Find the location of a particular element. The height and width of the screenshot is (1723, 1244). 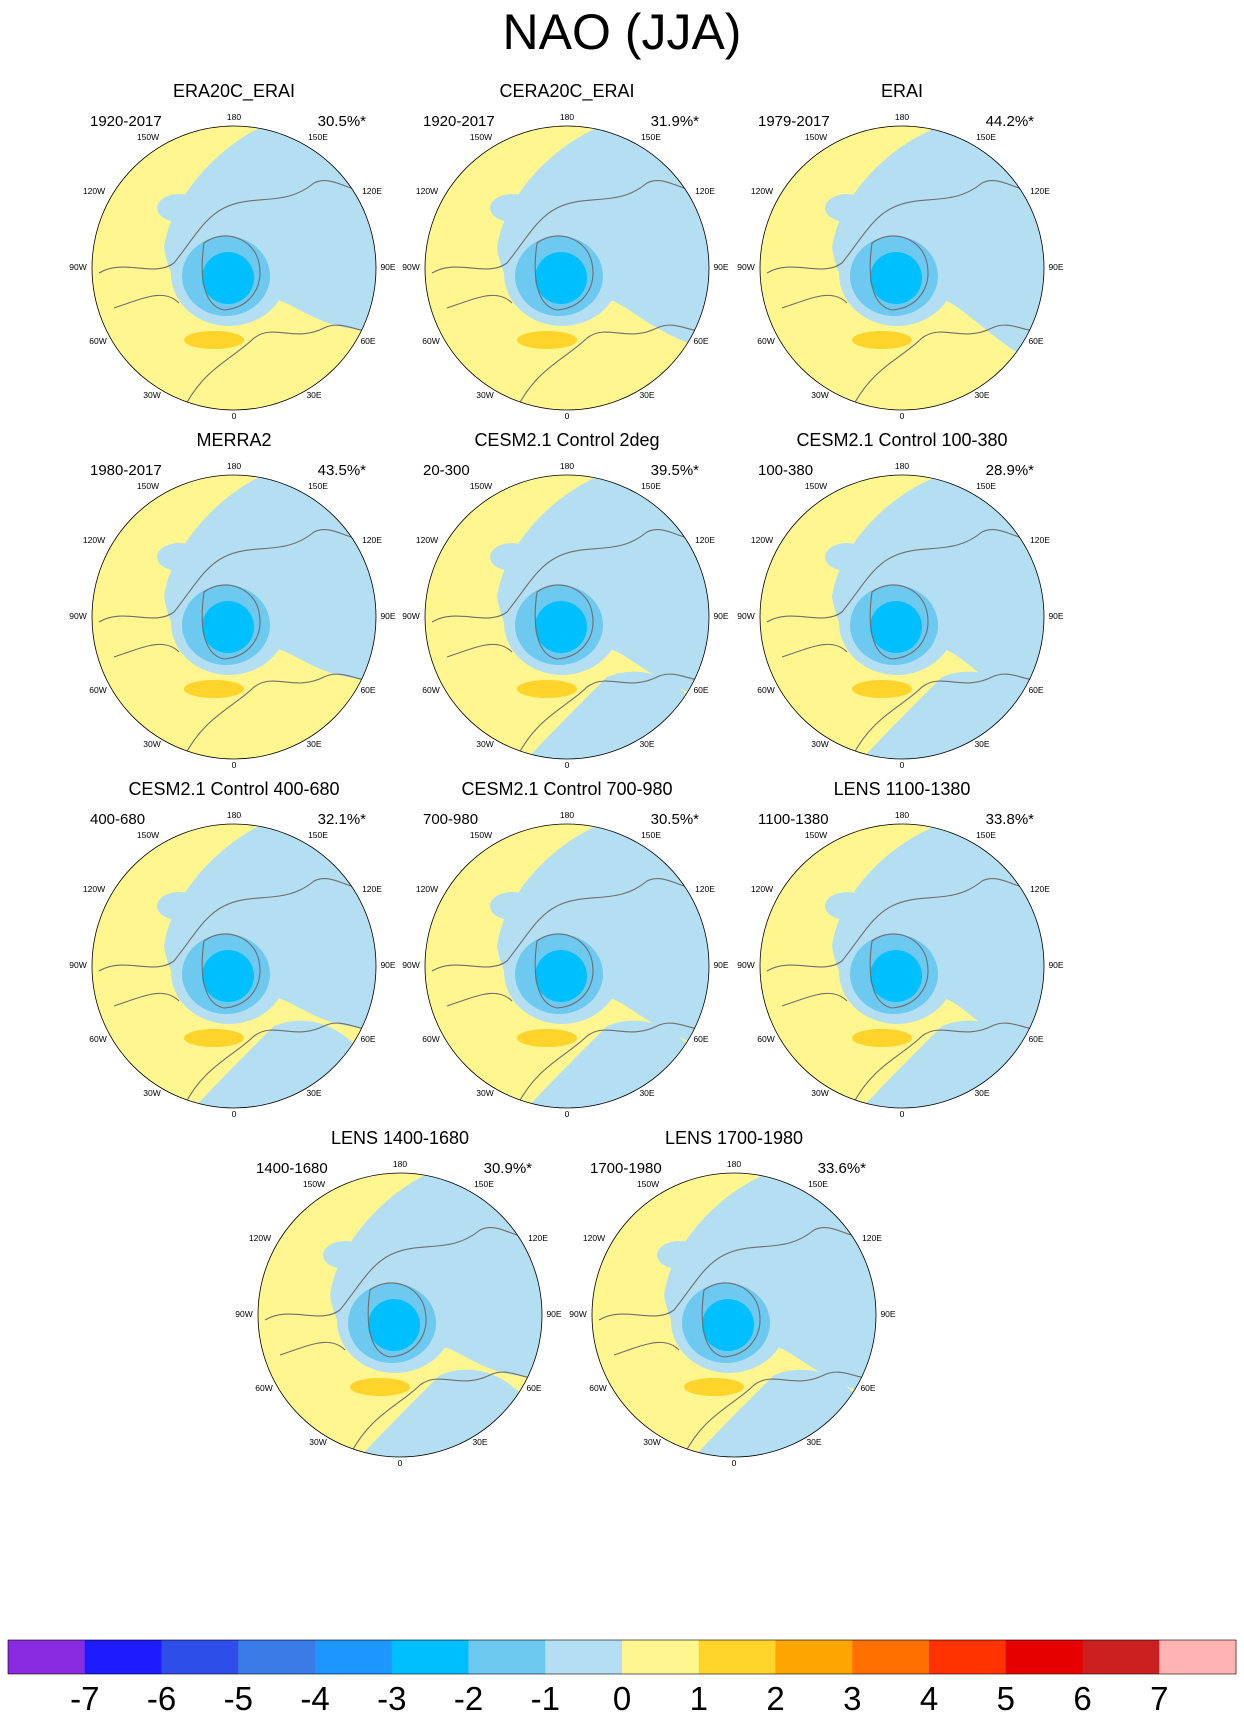

explained-variance: 44.2%* is located at coordinates (1010, 121).